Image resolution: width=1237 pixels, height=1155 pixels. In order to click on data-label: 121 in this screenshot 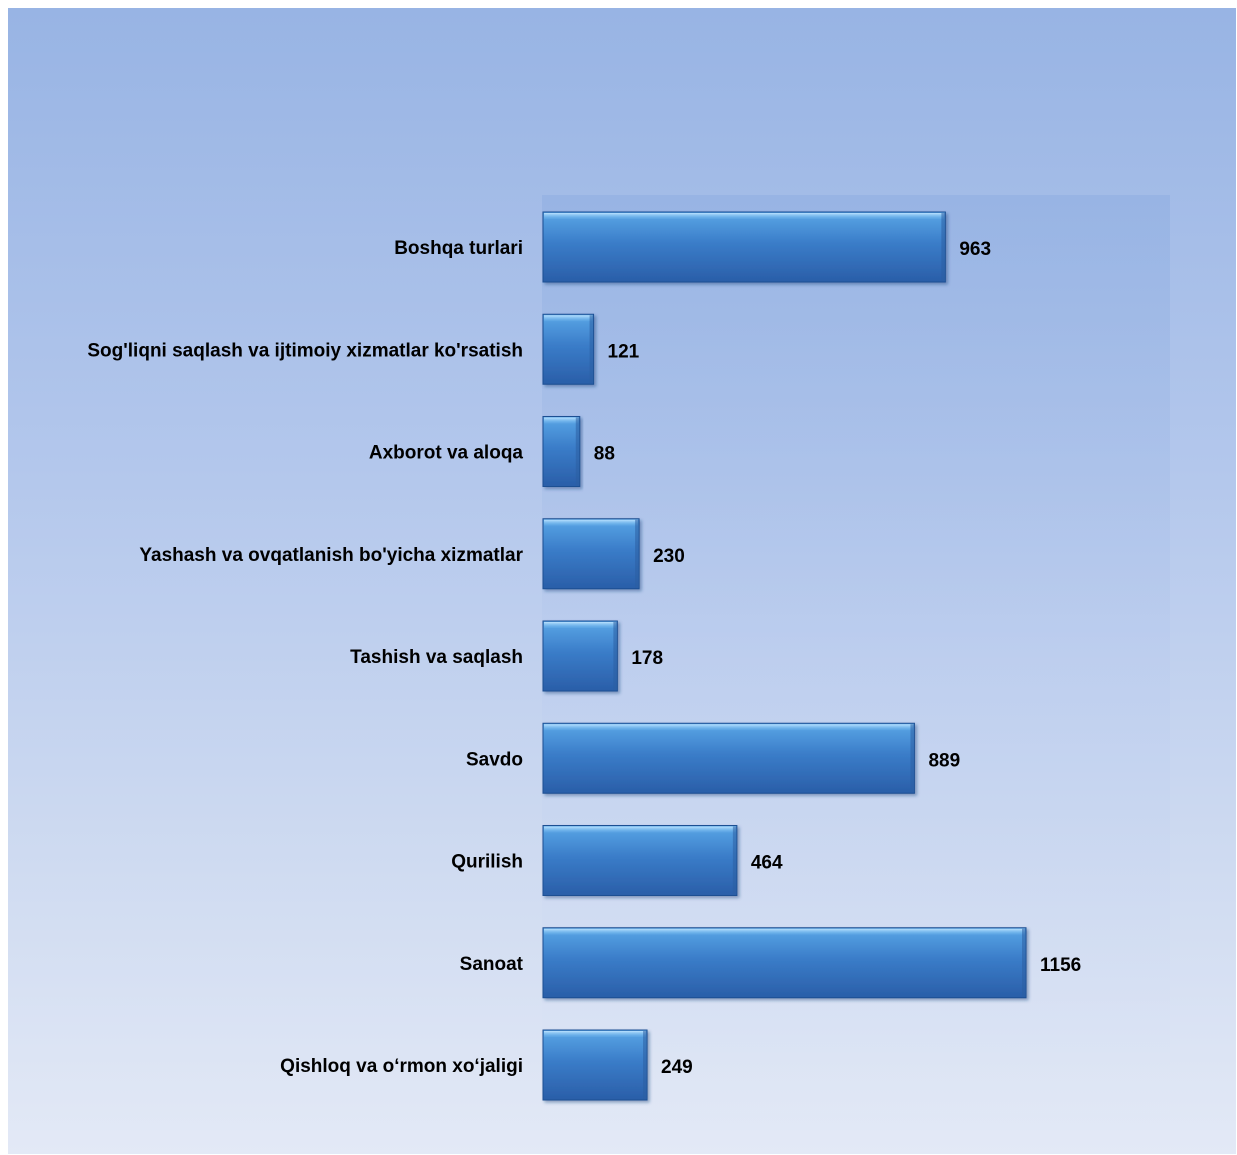, I will do `click(624, 351)`.